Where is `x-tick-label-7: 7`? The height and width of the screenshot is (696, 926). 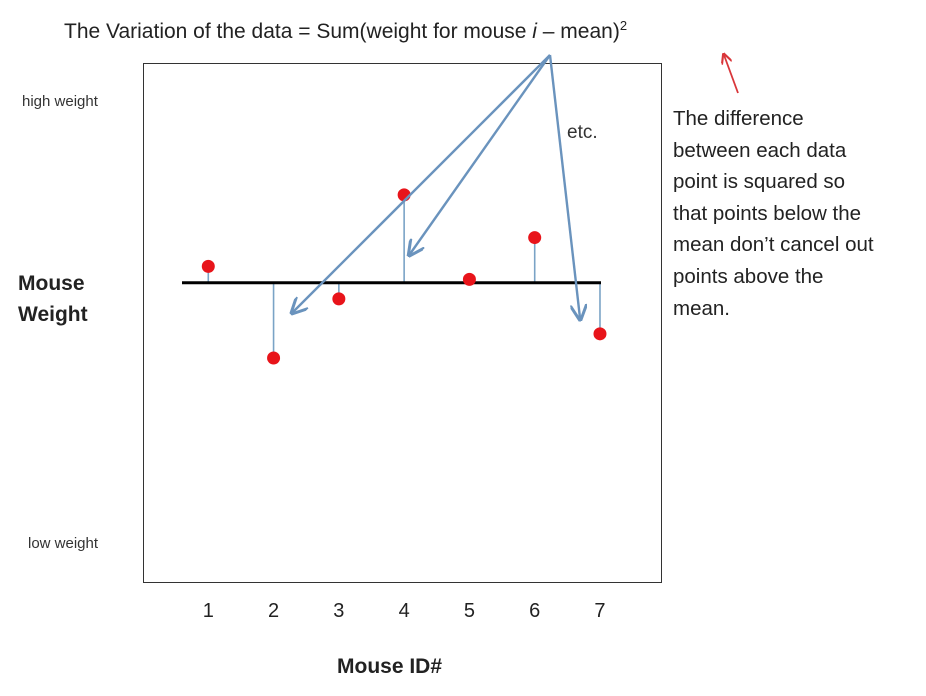 x-tick-label-7: 7 is located at coordinates (600, 611).